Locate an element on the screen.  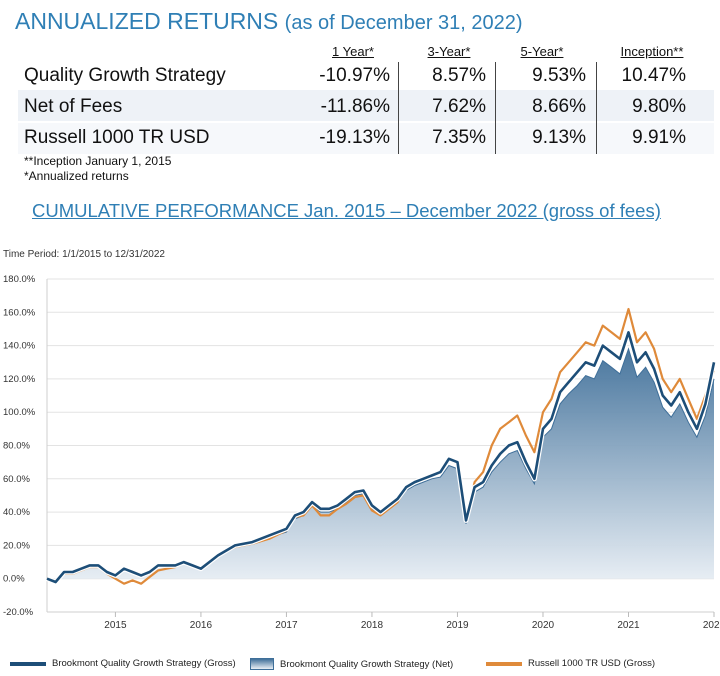
y-tick-label: 80.0% is located at coordinates (16, 446).